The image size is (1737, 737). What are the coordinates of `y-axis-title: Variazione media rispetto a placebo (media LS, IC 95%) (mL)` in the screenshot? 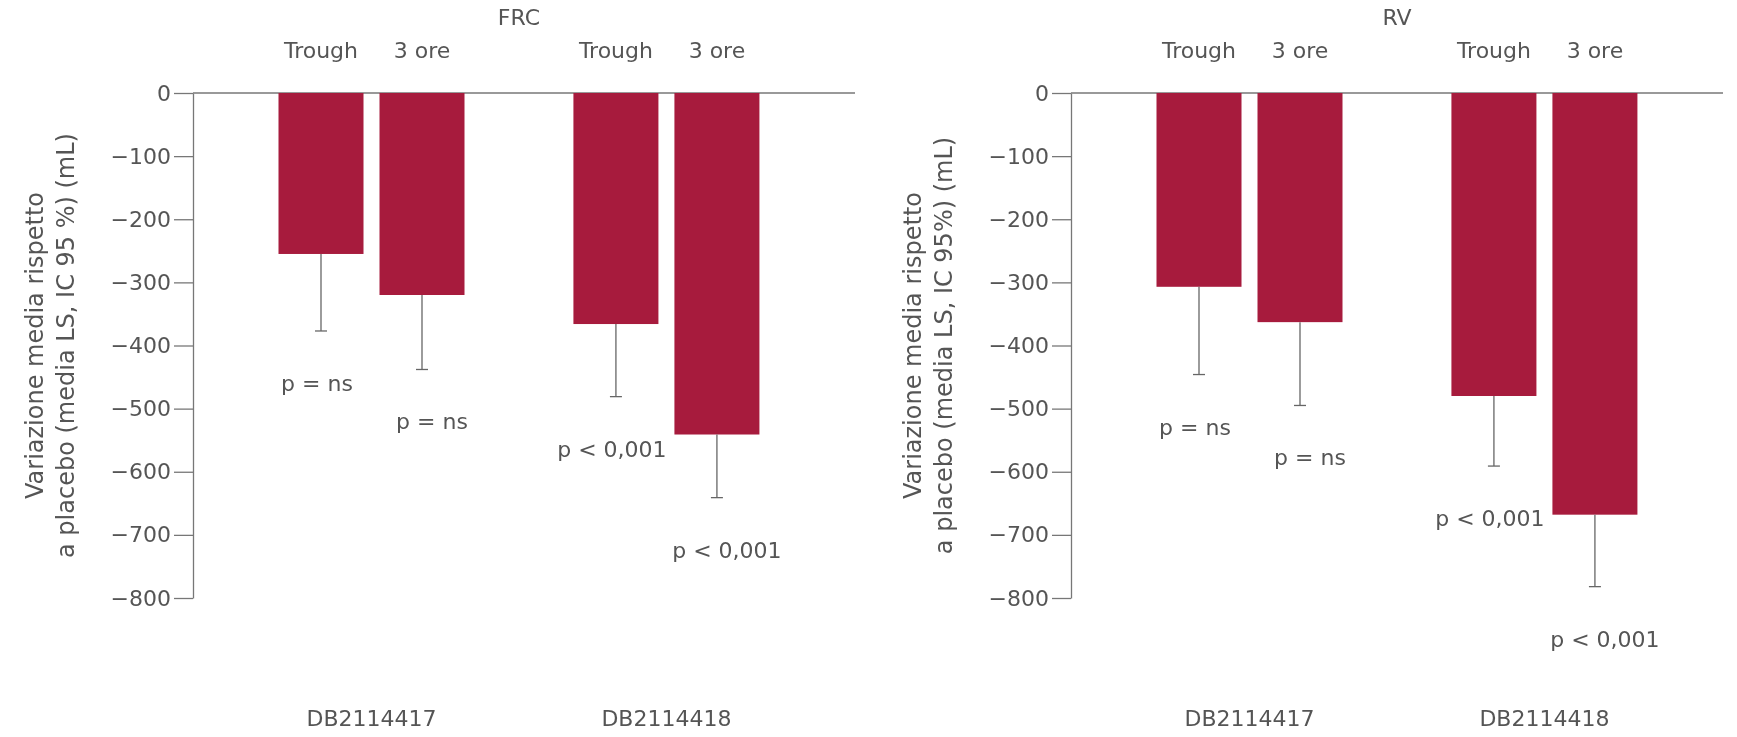 It's located at (928, 345).